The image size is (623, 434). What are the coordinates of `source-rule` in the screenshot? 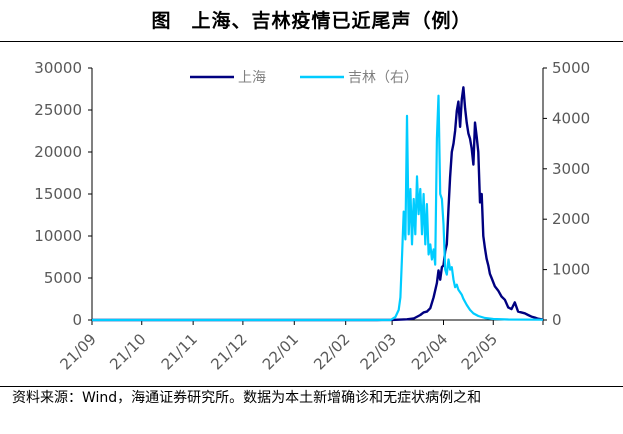 It's located at (311, 386).